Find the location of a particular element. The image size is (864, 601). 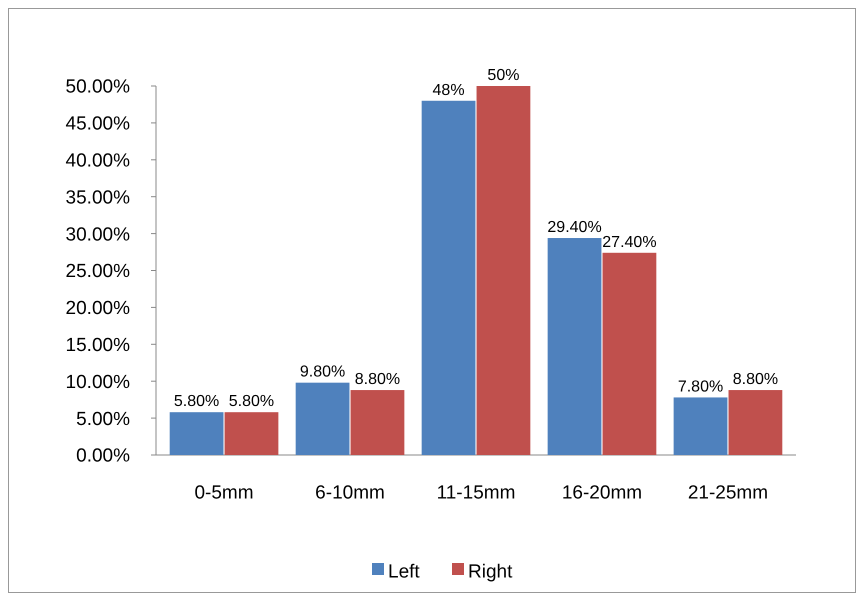

y-tick-label: 20.00% is located at coordinates (98, 309).